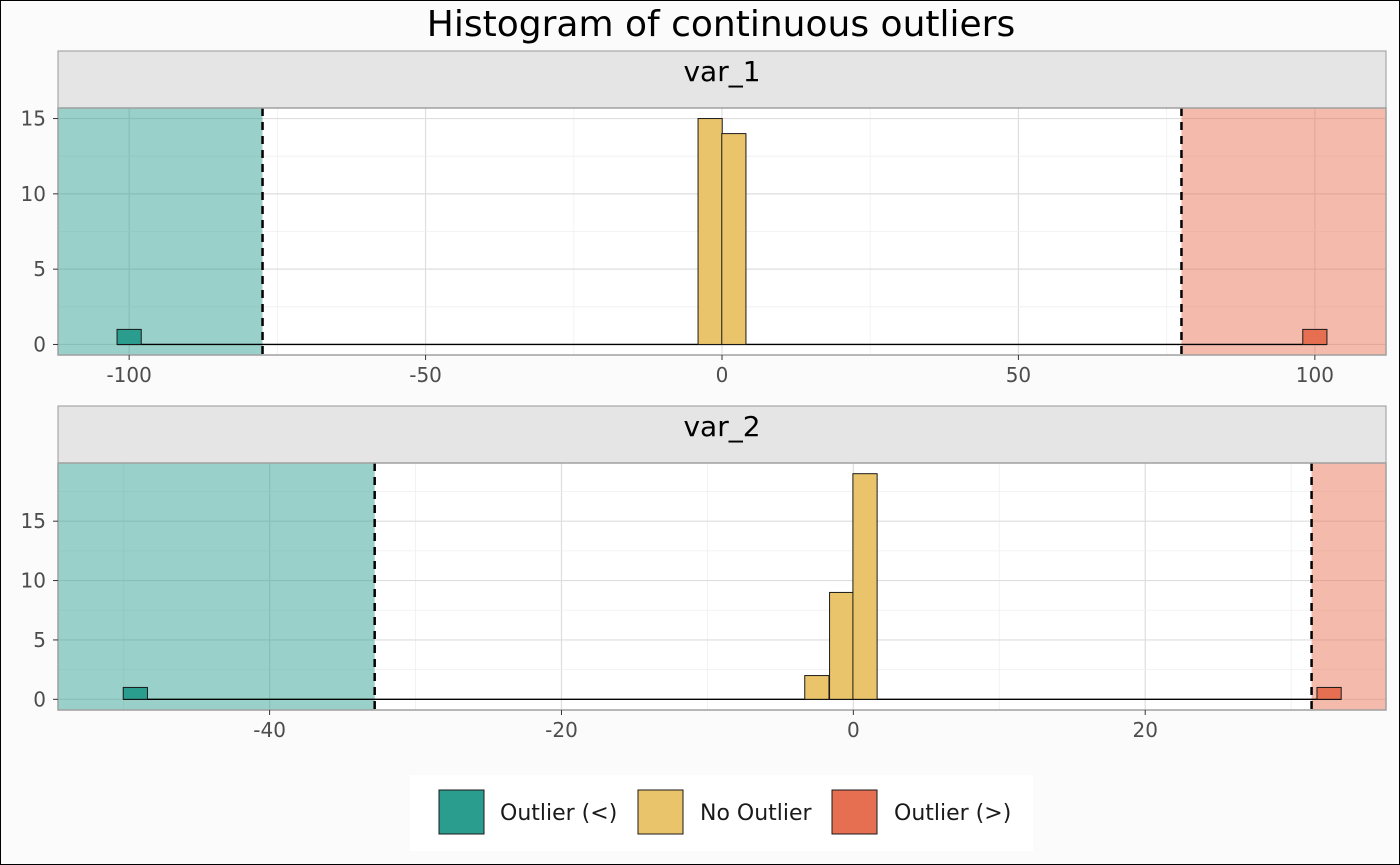 Image resolution: width=1400 pixels, height=865 pixels. I want to click on chart-title: Histogram of continuous outliers, so click(721, 24).